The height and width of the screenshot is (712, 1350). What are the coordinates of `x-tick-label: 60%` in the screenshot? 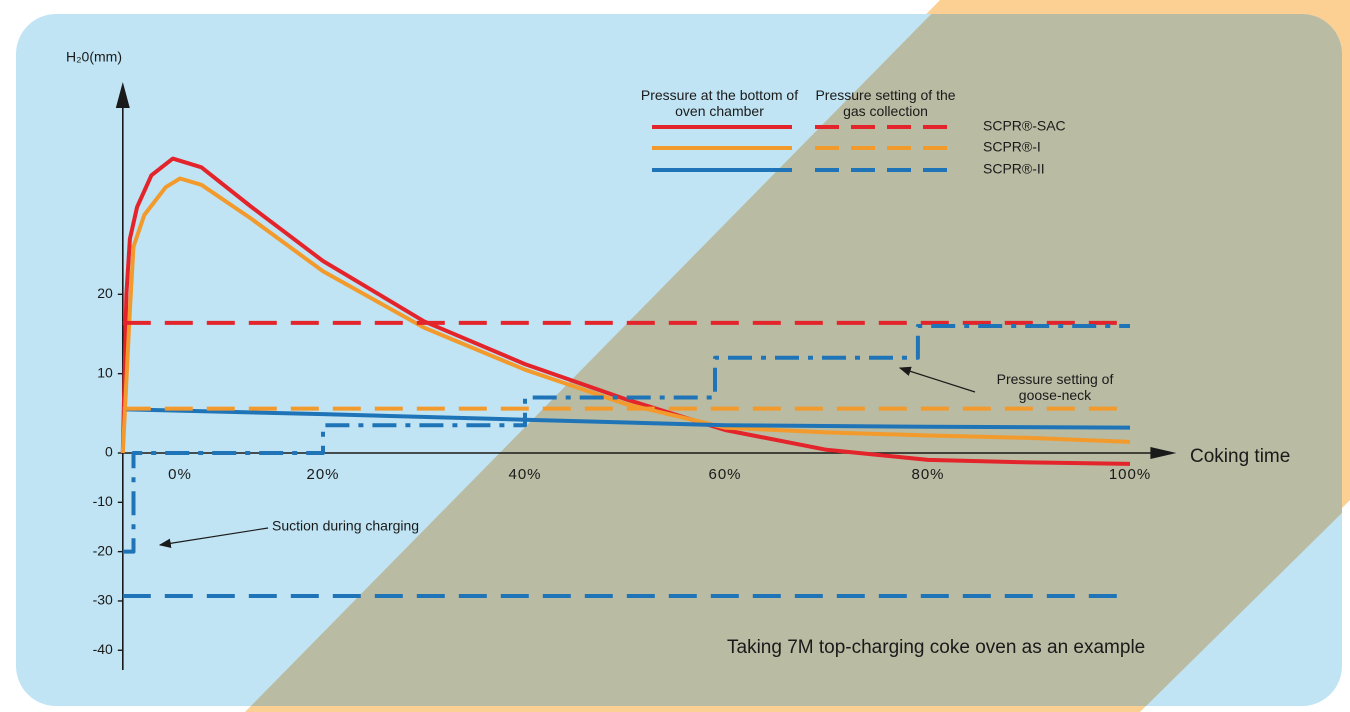 It's located at (724, 474).